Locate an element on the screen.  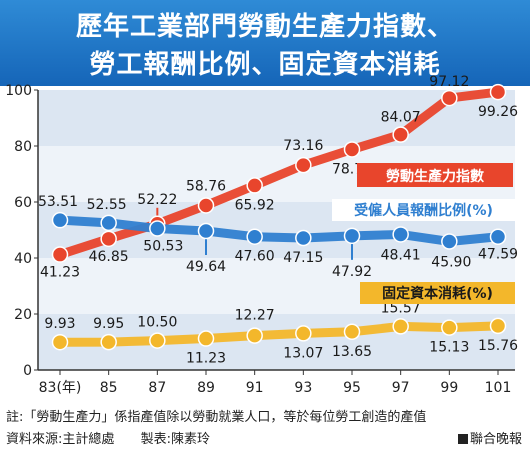
data-label: 45.90 is located at coordinates (451, 262).